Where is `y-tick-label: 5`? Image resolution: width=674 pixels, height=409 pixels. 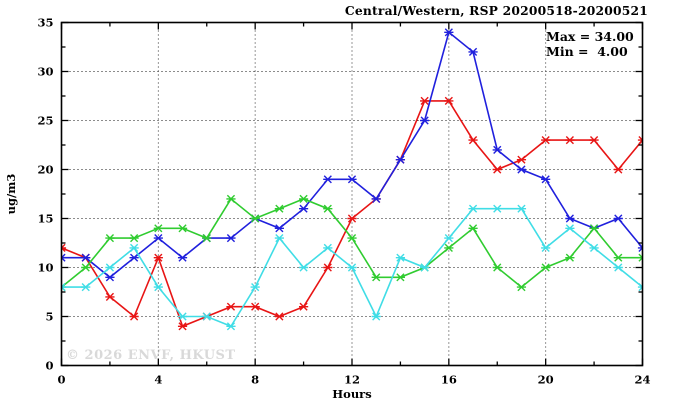
y-tick-label: 5 is located at coordinates (49, 317).